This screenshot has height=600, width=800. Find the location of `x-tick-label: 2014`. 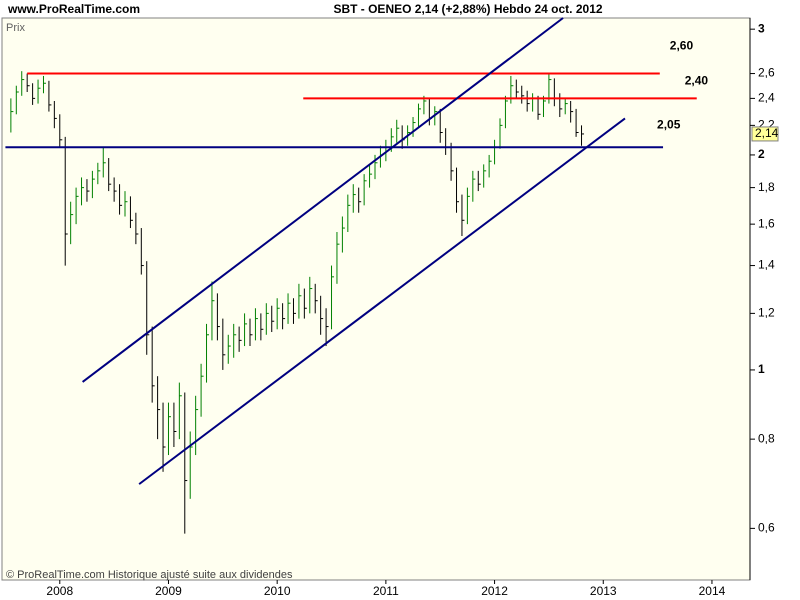

x-tick-label: 2014 is located at coordinates (712, 591).